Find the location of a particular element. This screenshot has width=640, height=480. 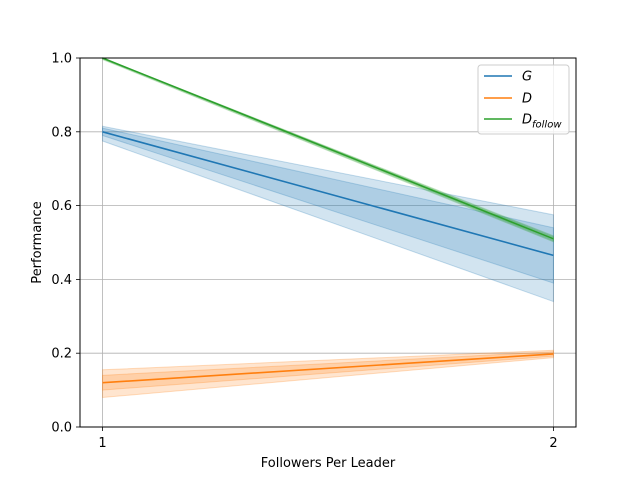

y-tick-label: 0.0 is located at coordinates (61, 428).